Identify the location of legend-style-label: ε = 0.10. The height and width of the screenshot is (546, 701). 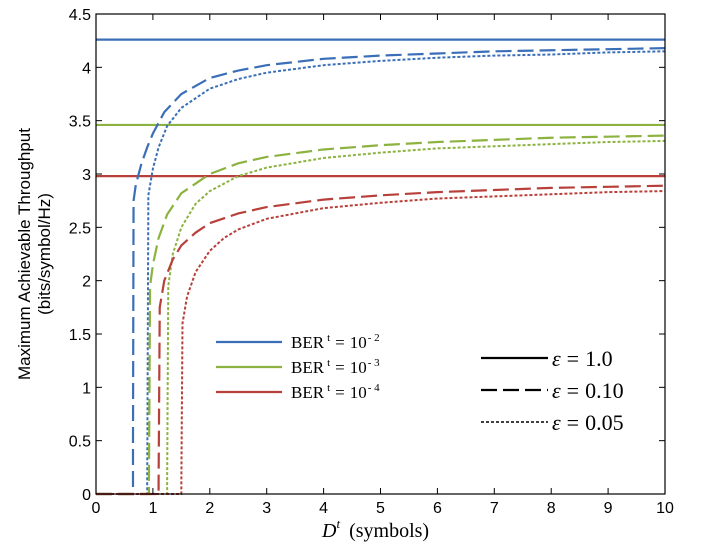
(588, 390).